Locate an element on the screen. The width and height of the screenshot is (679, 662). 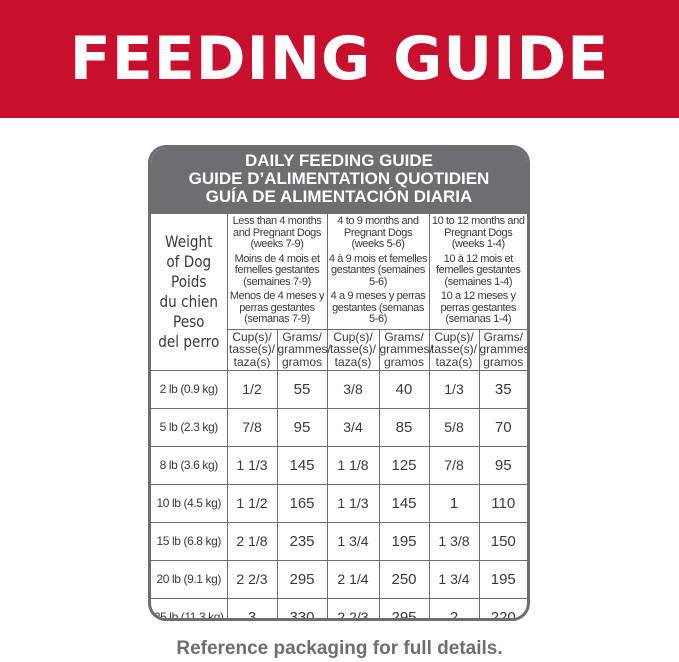
cups-cell: 2 is located at coordinates (454, 607).